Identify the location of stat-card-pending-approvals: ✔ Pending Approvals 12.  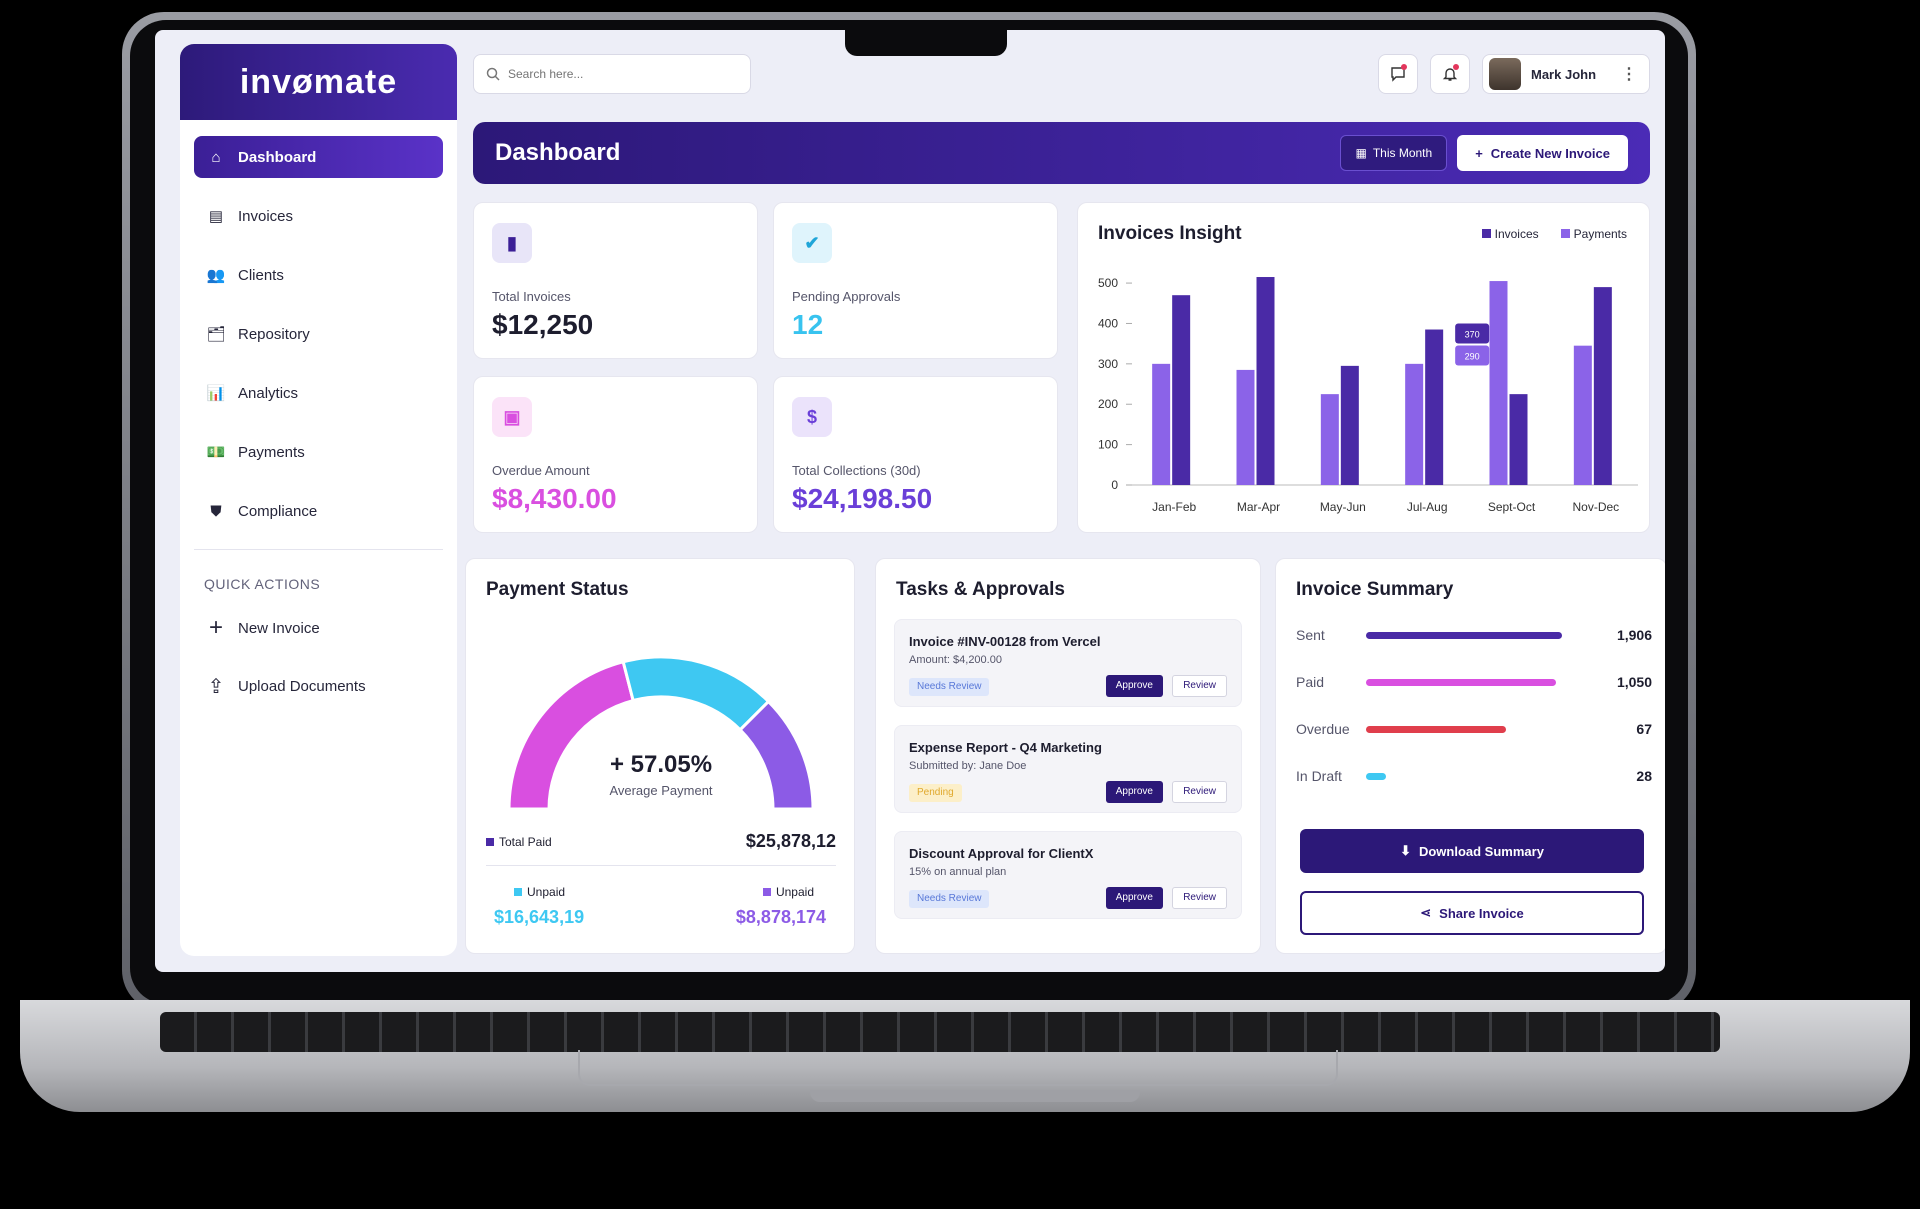
(915, 280).